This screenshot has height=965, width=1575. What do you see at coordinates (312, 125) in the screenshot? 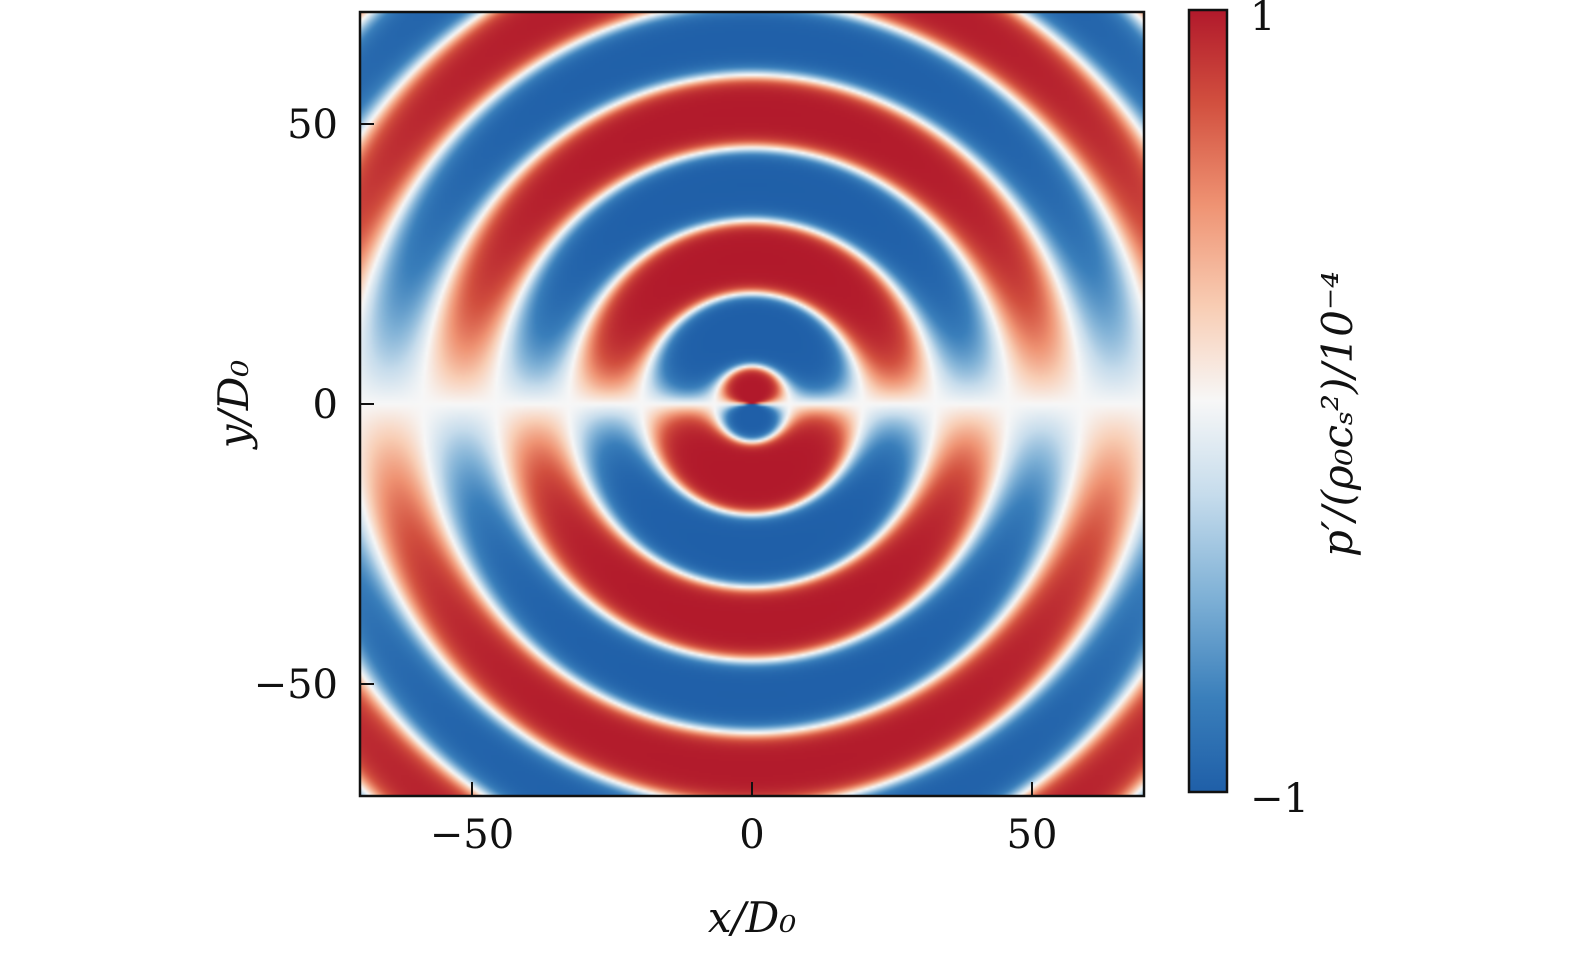
I see `y-tick-label: 50` at bounding box center [312, 125].